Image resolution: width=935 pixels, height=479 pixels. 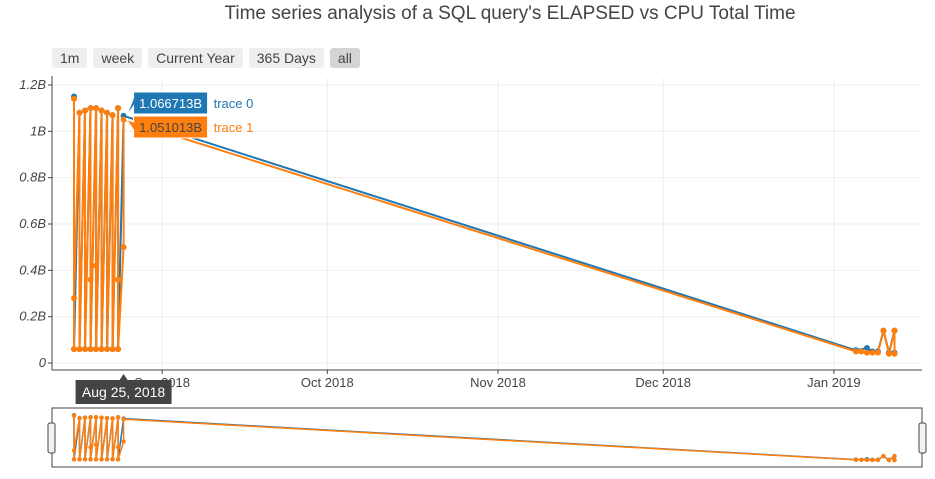 I want to click on y-tick-label: 1B, so click(x=38, y=130).